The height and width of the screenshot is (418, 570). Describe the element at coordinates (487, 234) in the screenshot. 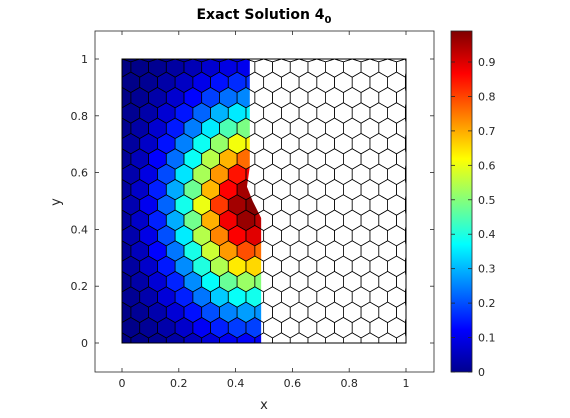

I see `colorbar-tick-label: 0.4` at that location.